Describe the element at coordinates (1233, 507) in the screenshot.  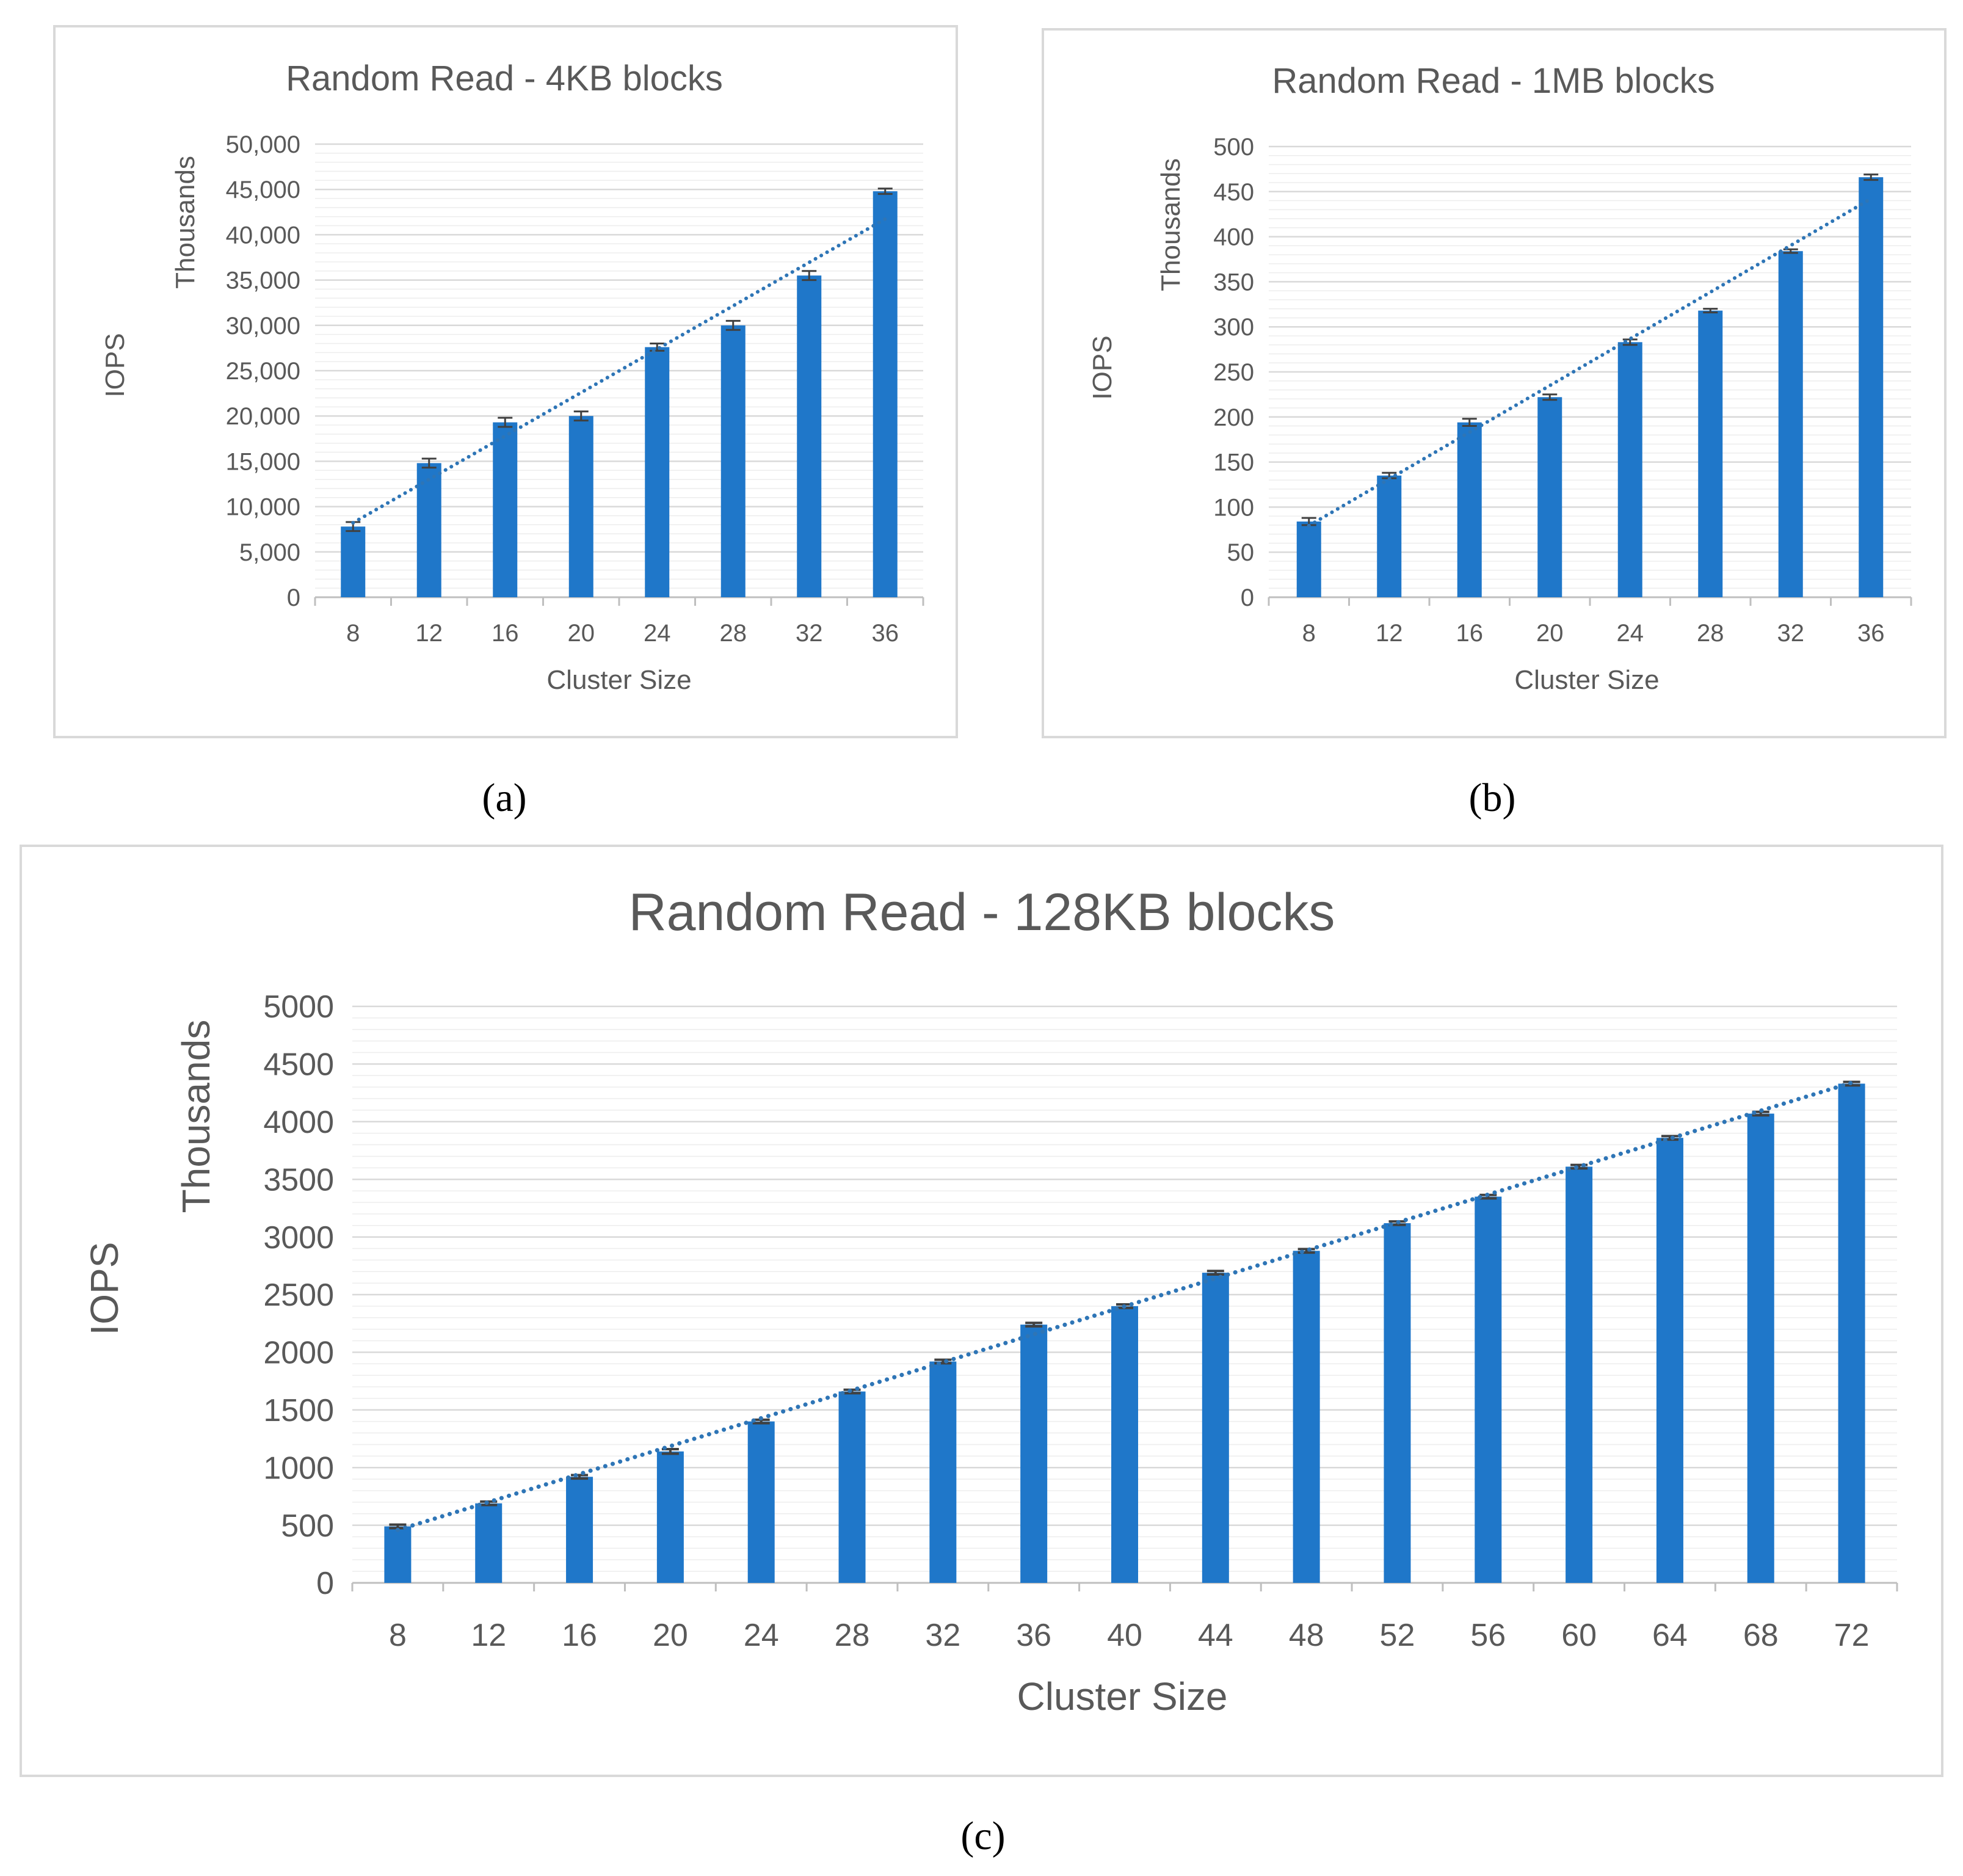
I see `y-tick-label: 100` at that location.